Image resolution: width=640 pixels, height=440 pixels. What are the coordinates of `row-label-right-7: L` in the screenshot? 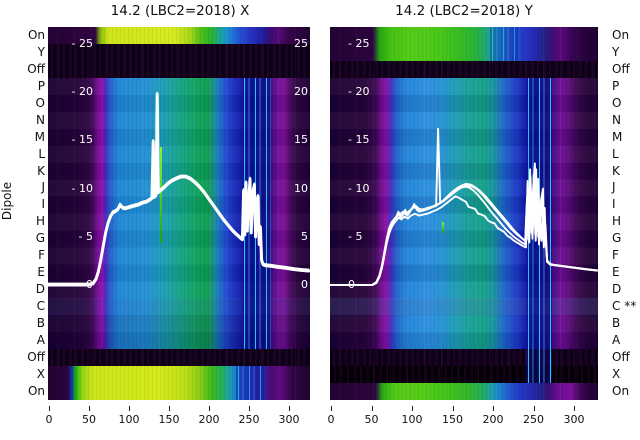 It's located at (615, 153).